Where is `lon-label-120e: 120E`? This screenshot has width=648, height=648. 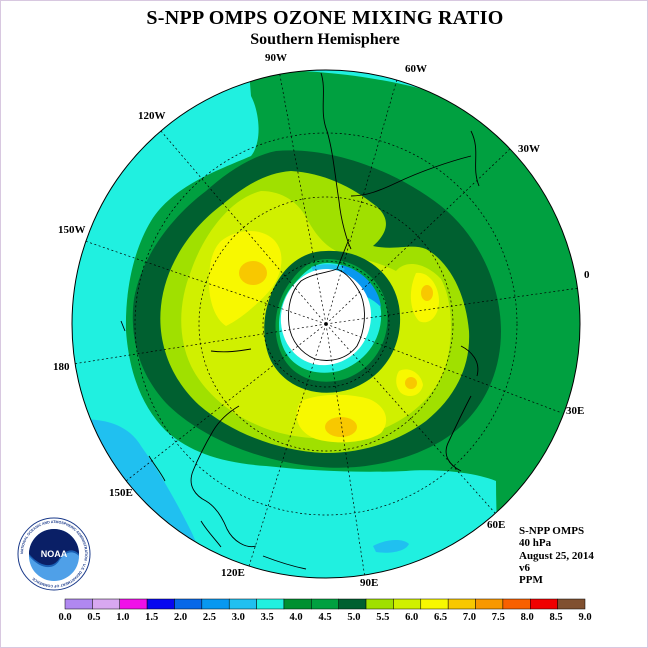
lon-label-120e: 120E is located at coordinates (233, 573).